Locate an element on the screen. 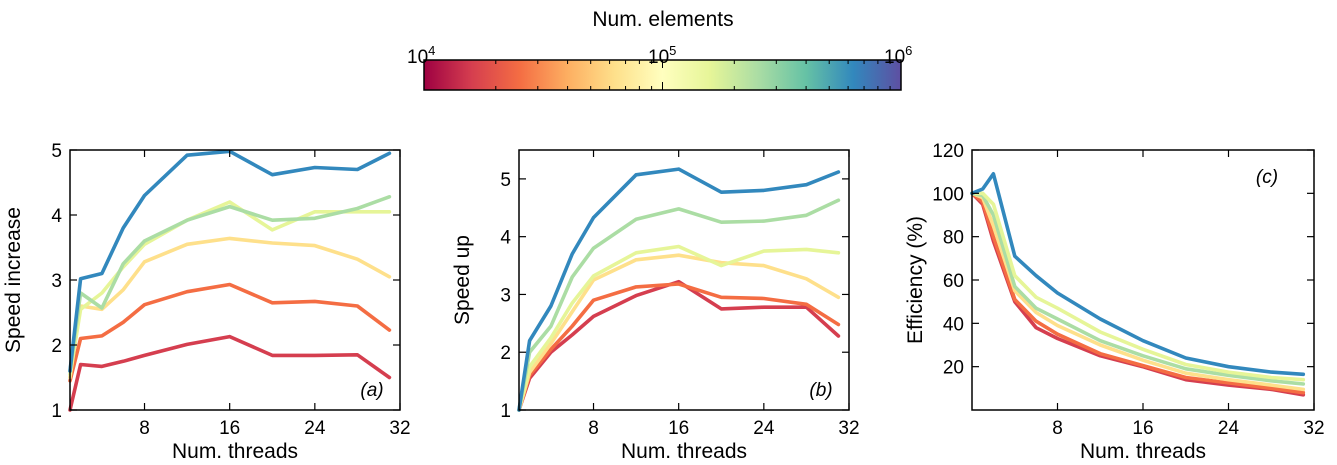 The height and width of the screenshot is (465, 1337). y-tick-label-c: 40 is located at coordinates (953, 324).